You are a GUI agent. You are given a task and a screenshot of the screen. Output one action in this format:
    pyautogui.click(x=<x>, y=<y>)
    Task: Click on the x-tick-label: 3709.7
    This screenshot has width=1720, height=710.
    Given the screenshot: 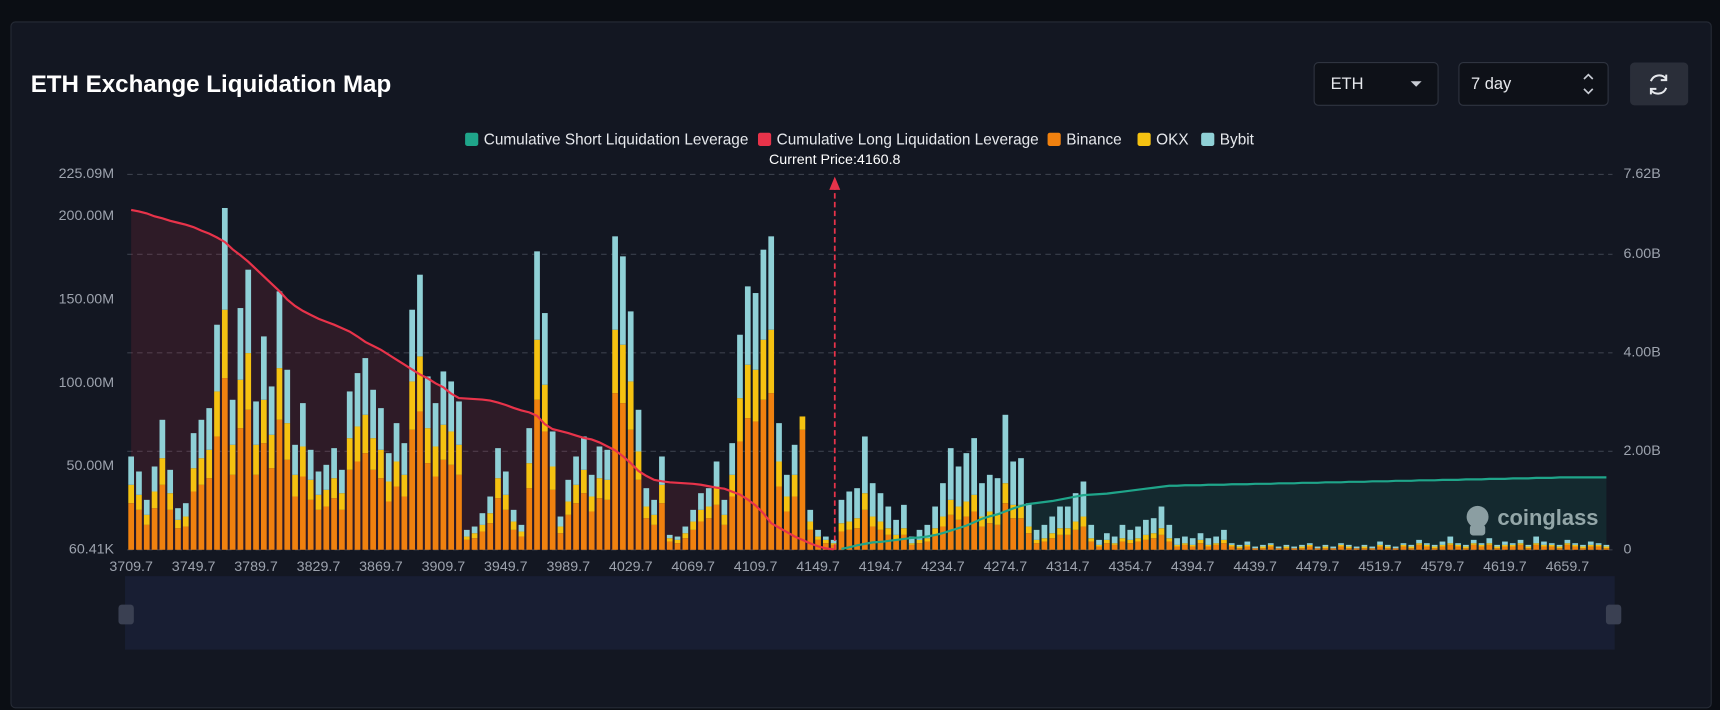 What is the action you would take?
    pyautogui.click(x=131, y=567)
    